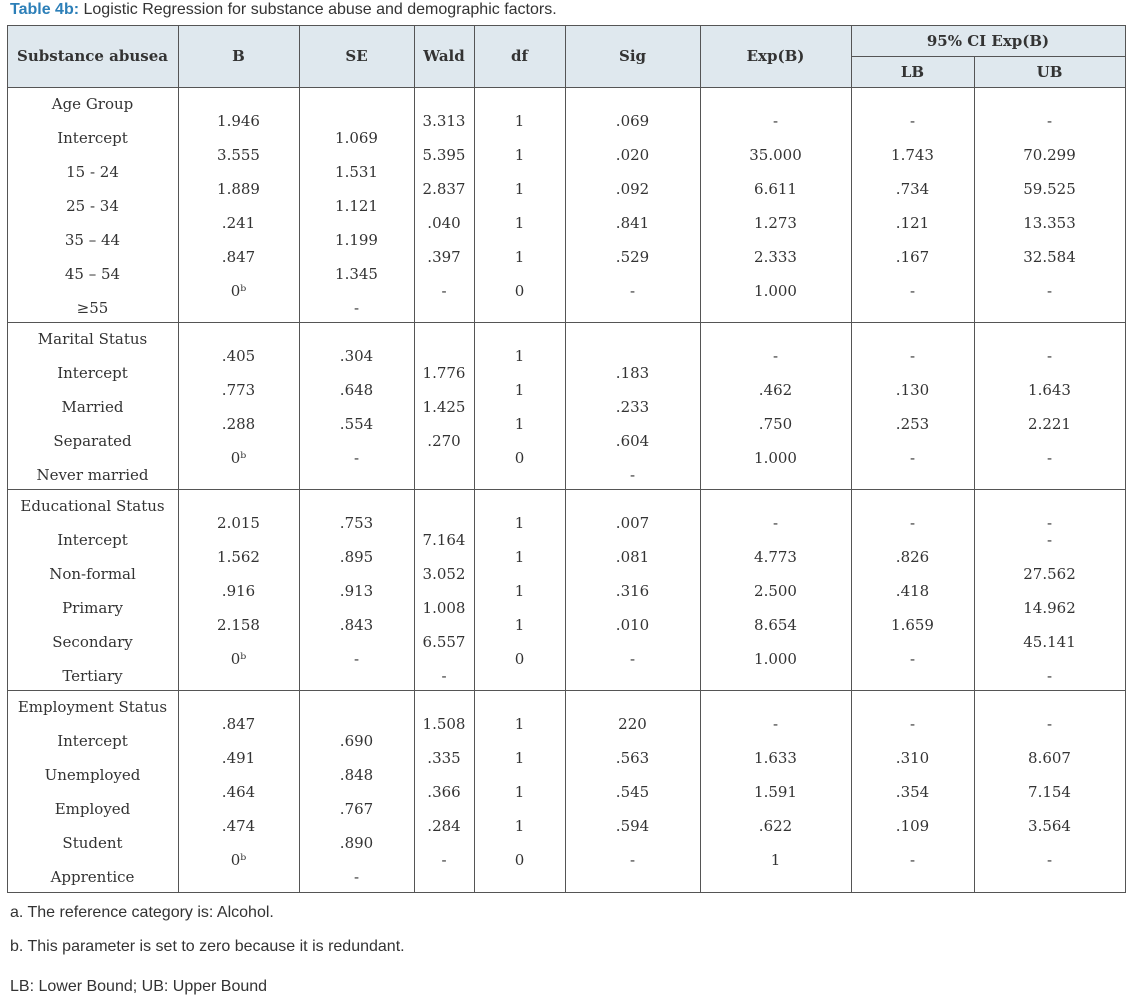 Image resolution: width=1129 pixels, height=1004 pixels. What do you see at coordinates (92, 104) in the screenshot?
I see `row-label: Age Group` at bounding box center [92, 104].